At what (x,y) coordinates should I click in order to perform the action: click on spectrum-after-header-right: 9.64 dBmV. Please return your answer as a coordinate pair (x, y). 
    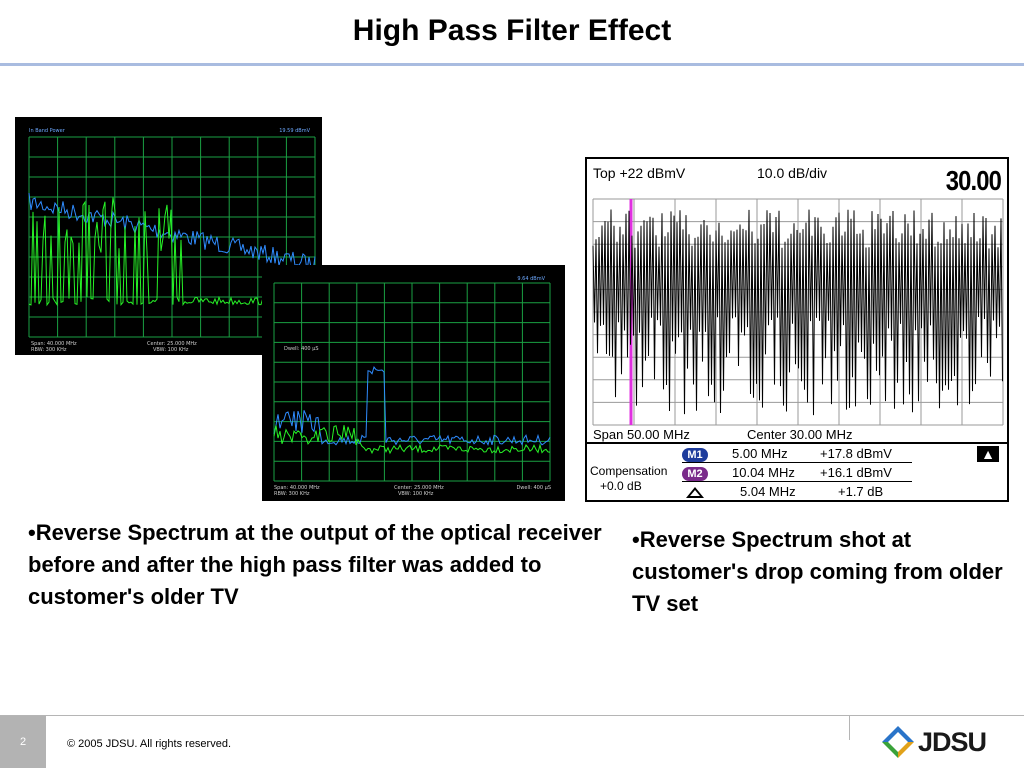
    Looking at the image, I should click on (531, 279).